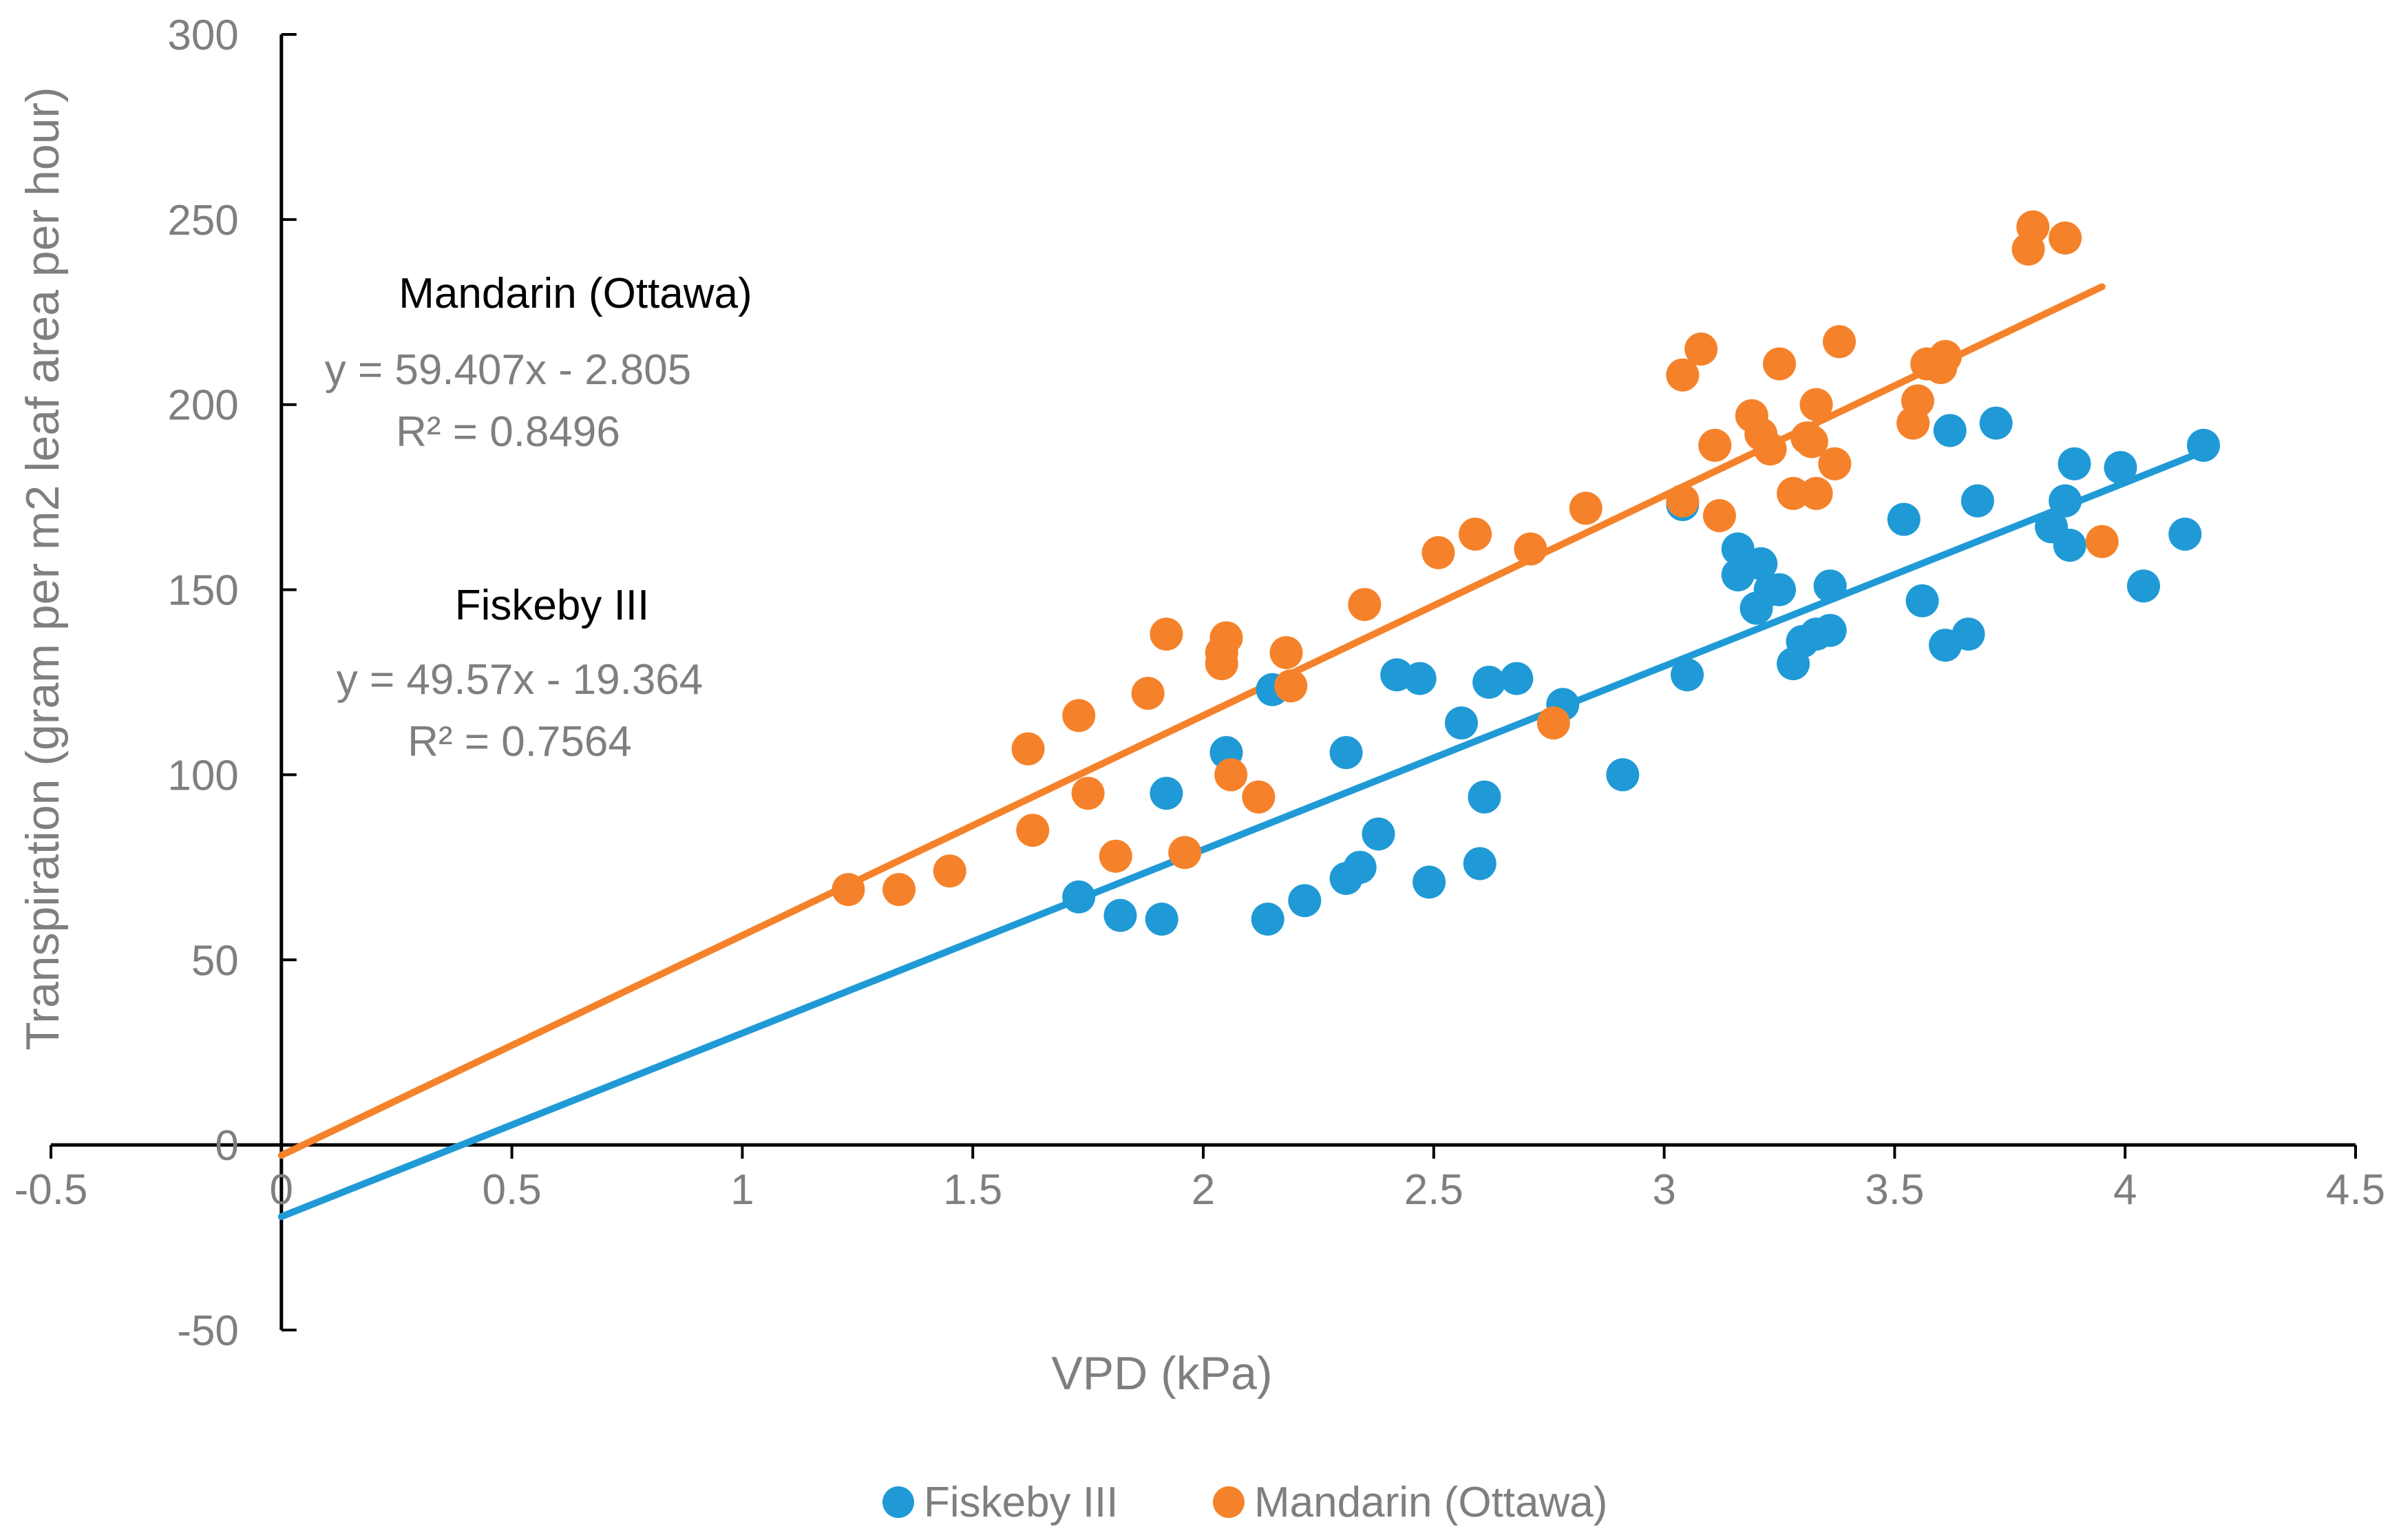  I want to click on y-tick-label: 100, so click(203, 776).